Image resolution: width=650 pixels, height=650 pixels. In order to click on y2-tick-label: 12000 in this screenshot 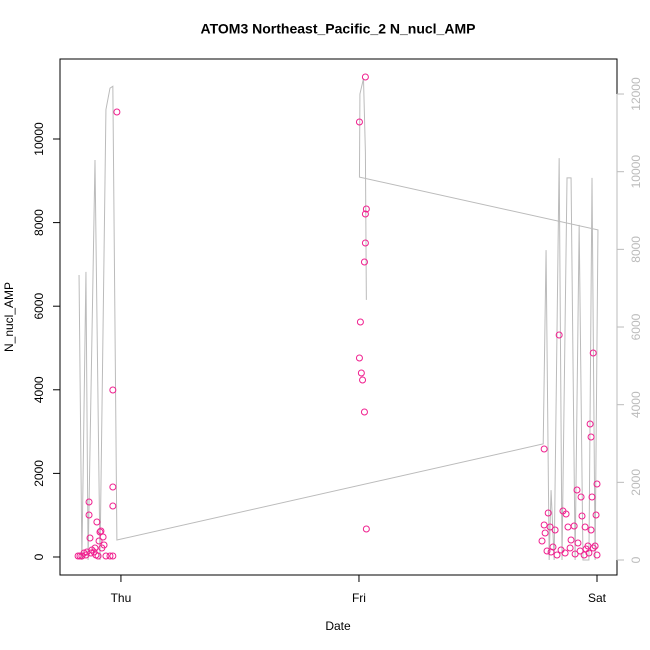, I will do `click(636, 94)`.